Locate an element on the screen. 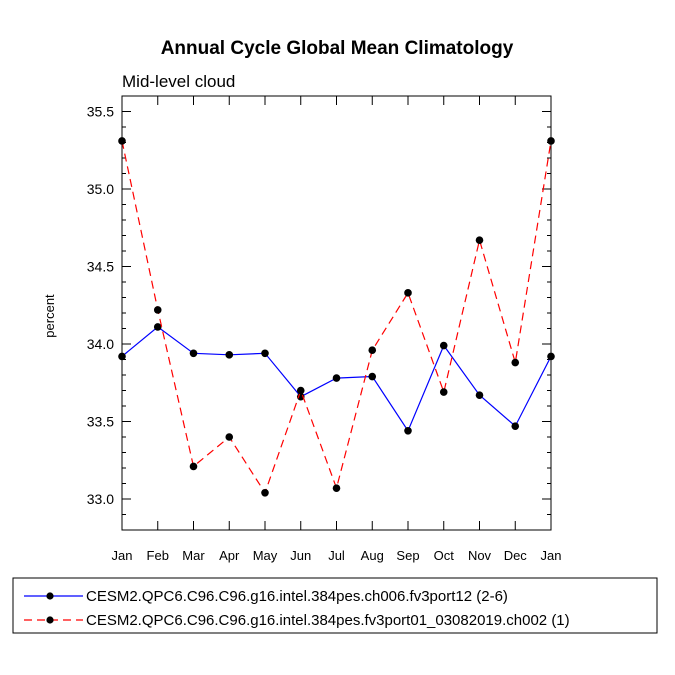 The width and height of the screenshot is (675, 675). x-tick-label: Mar is located at coordinates (193, 555).